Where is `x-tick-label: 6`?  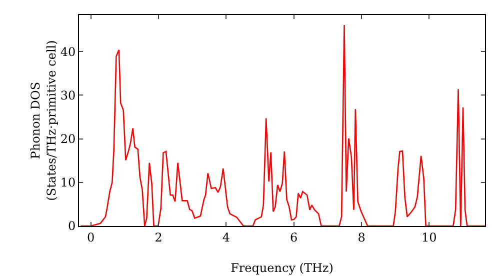
x-tick-label: 6 is located at coordinates (294, 237).